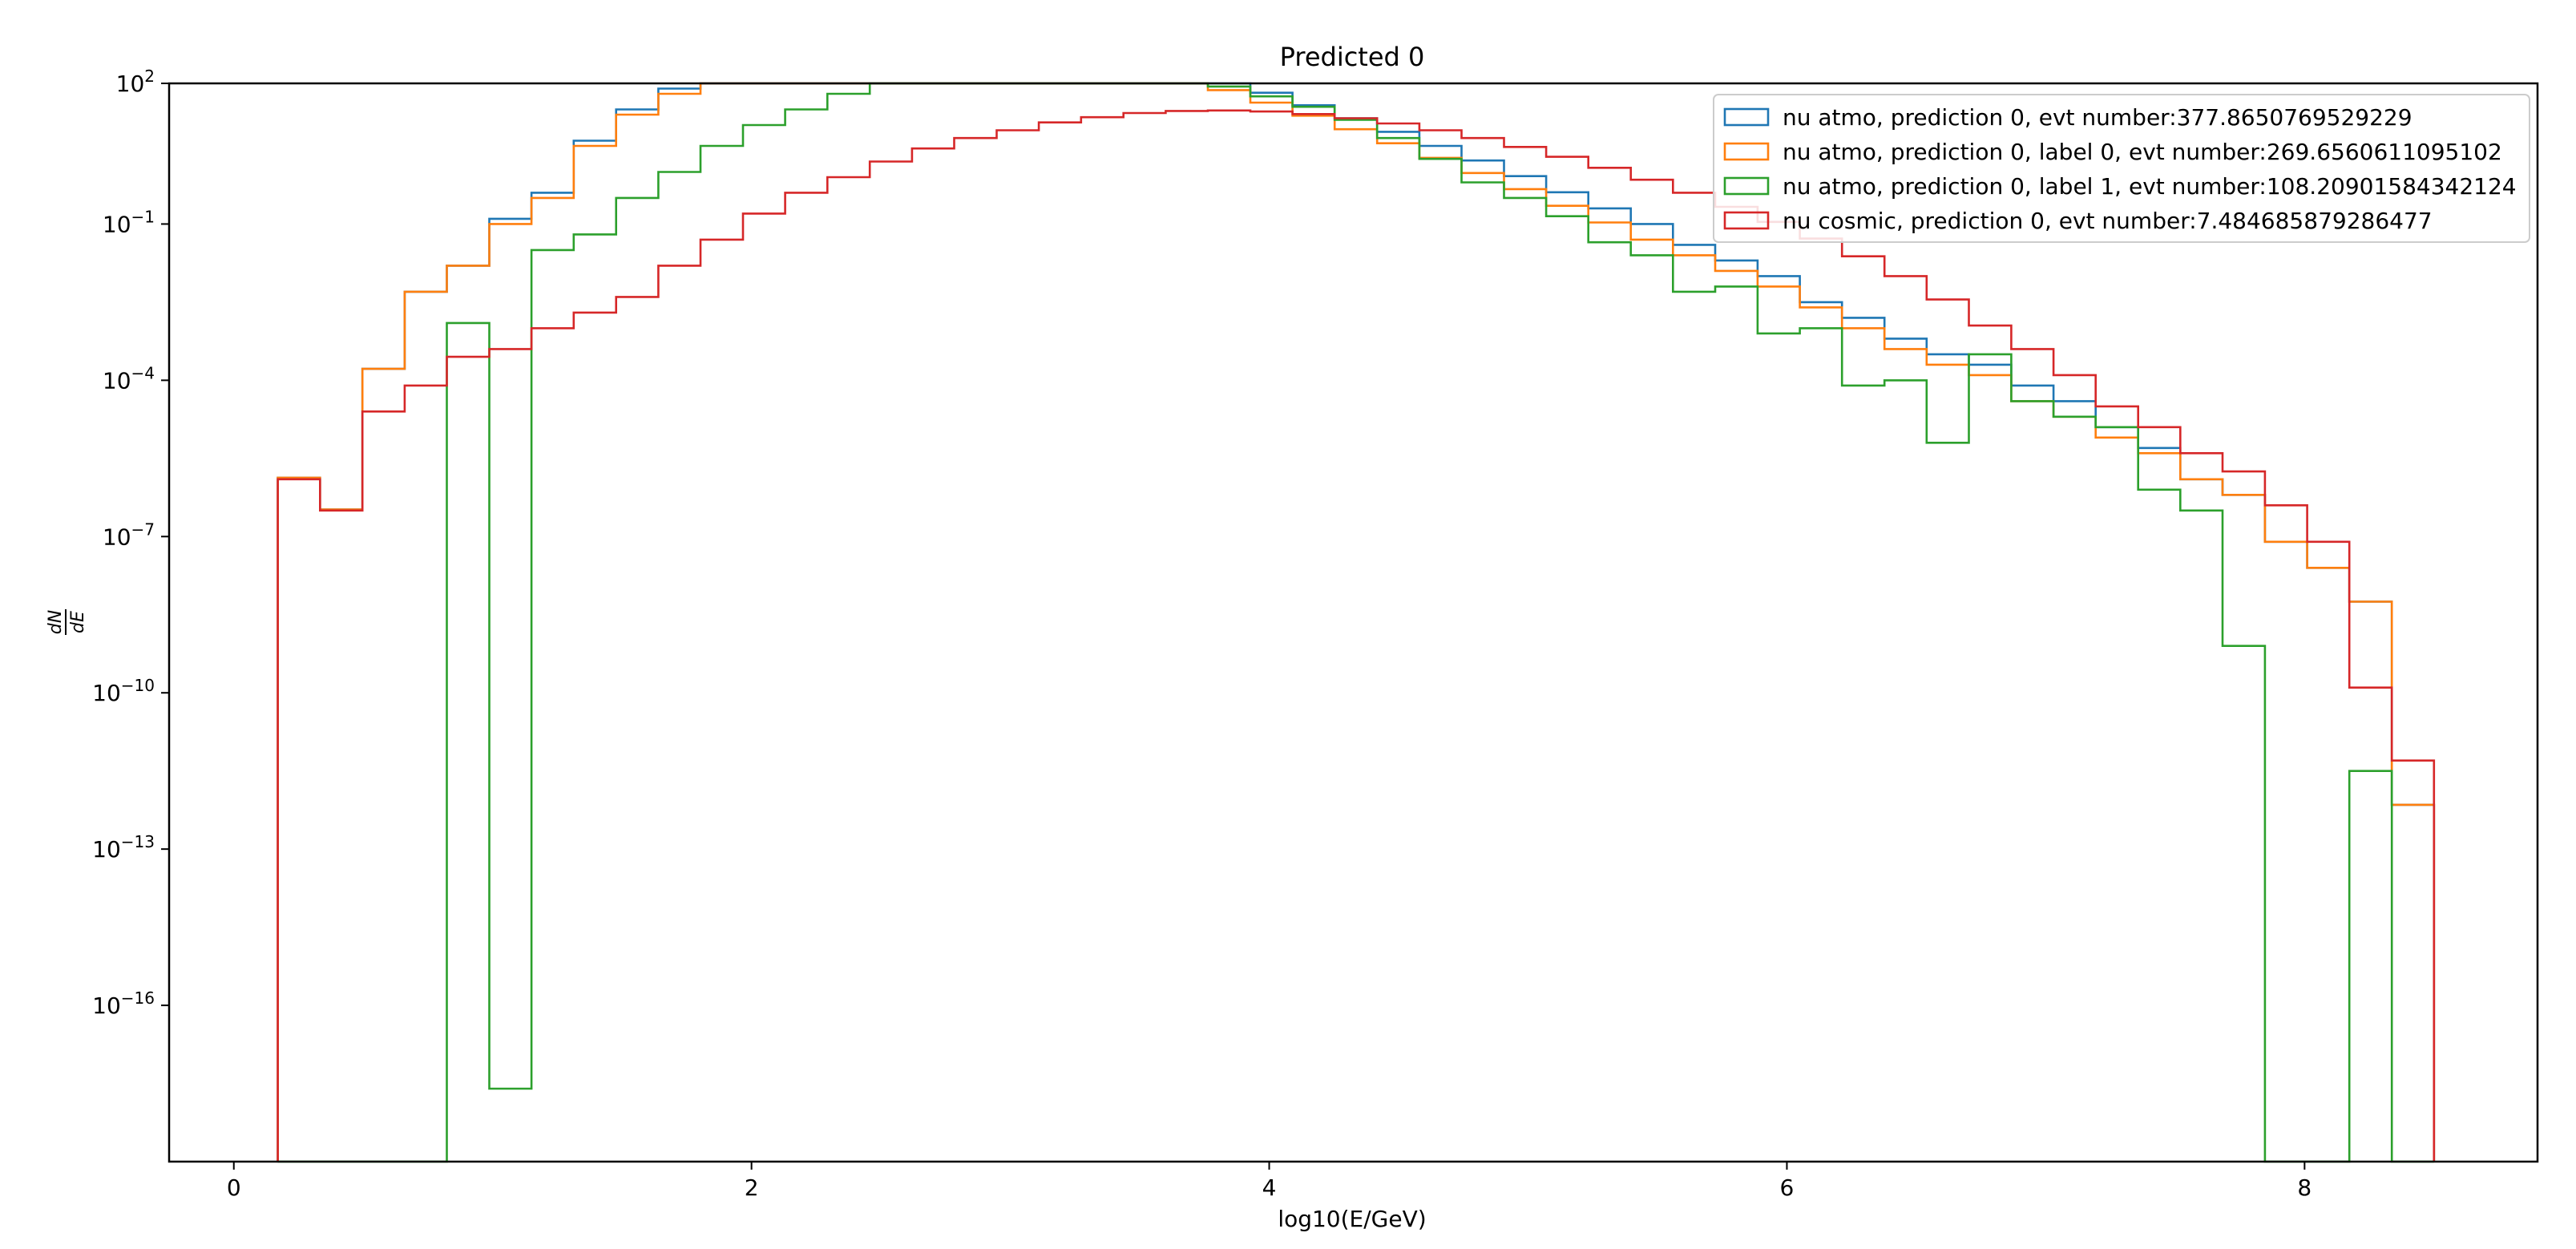  Describe the element at coordinates (124, 1003) in the screenshot. I see `y-tick-label: 10⁻¹⁶` at that location.